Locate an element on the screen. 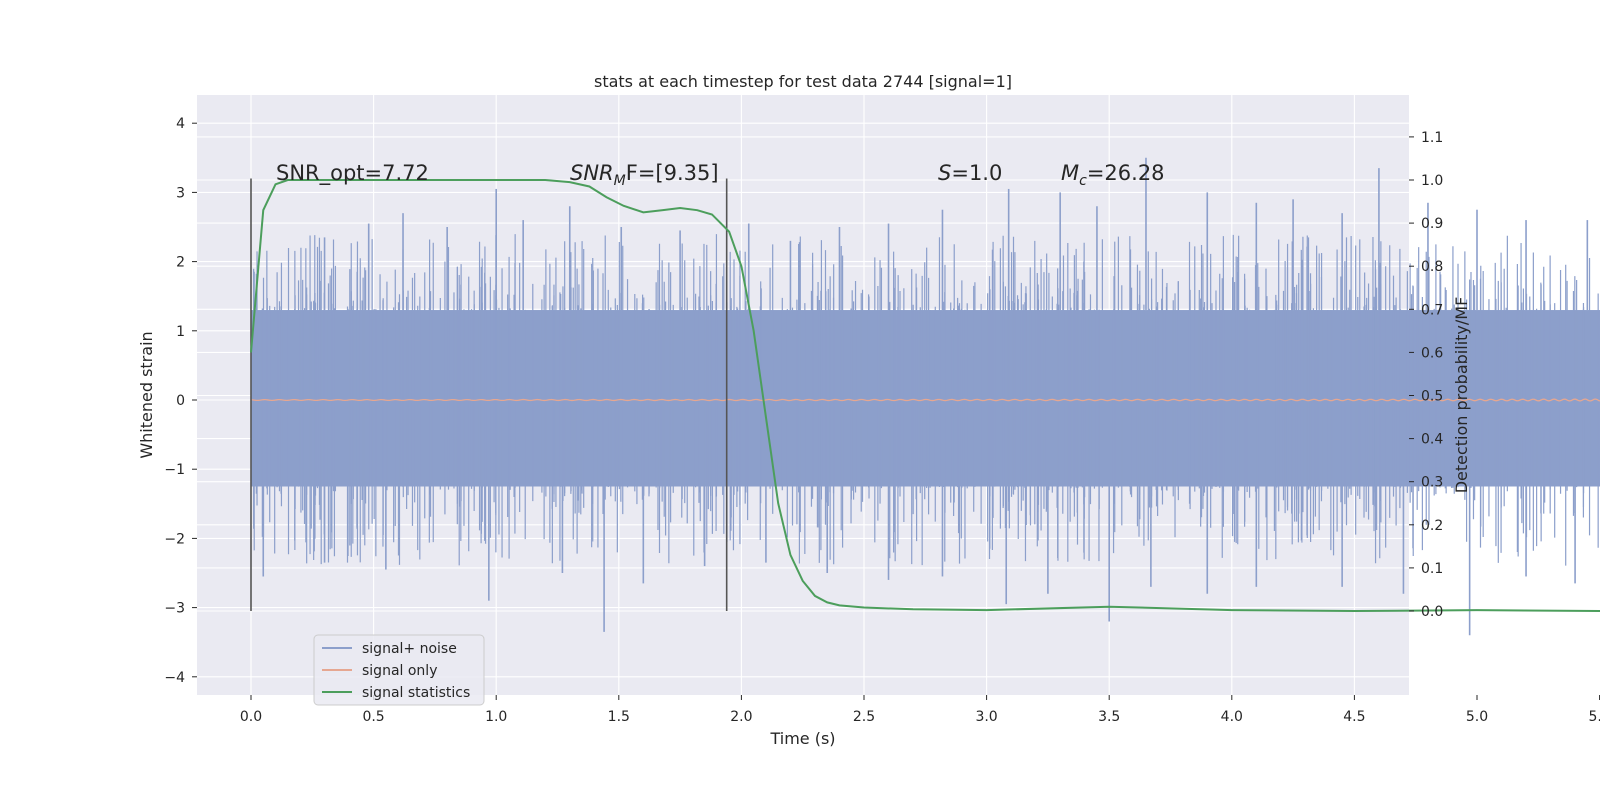 The height and width of the screenshot is (800, 1600). y-right-tick-label: 0.0 is located at coordinates (1432, 612).